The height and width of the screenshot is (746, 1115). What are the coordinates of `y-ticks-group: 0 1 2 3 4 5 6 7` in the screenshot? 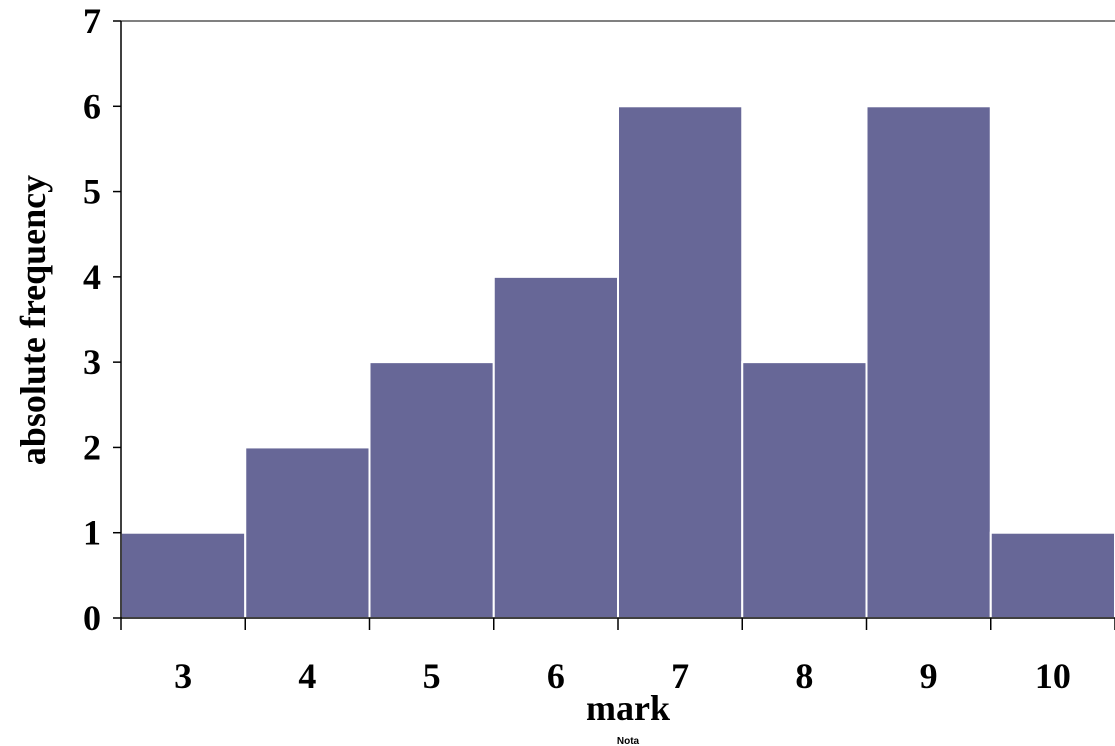 It's located at (102, 319).